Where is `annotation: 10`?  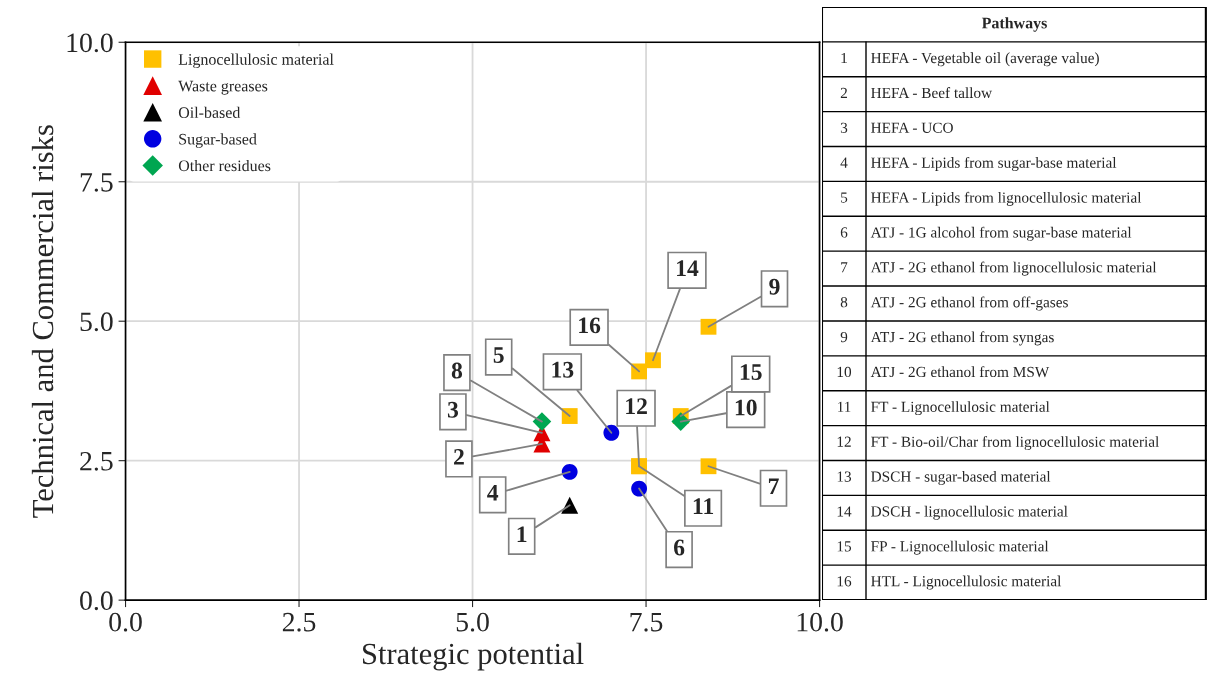
annotation: 10 is located at coordinates (746, 407).